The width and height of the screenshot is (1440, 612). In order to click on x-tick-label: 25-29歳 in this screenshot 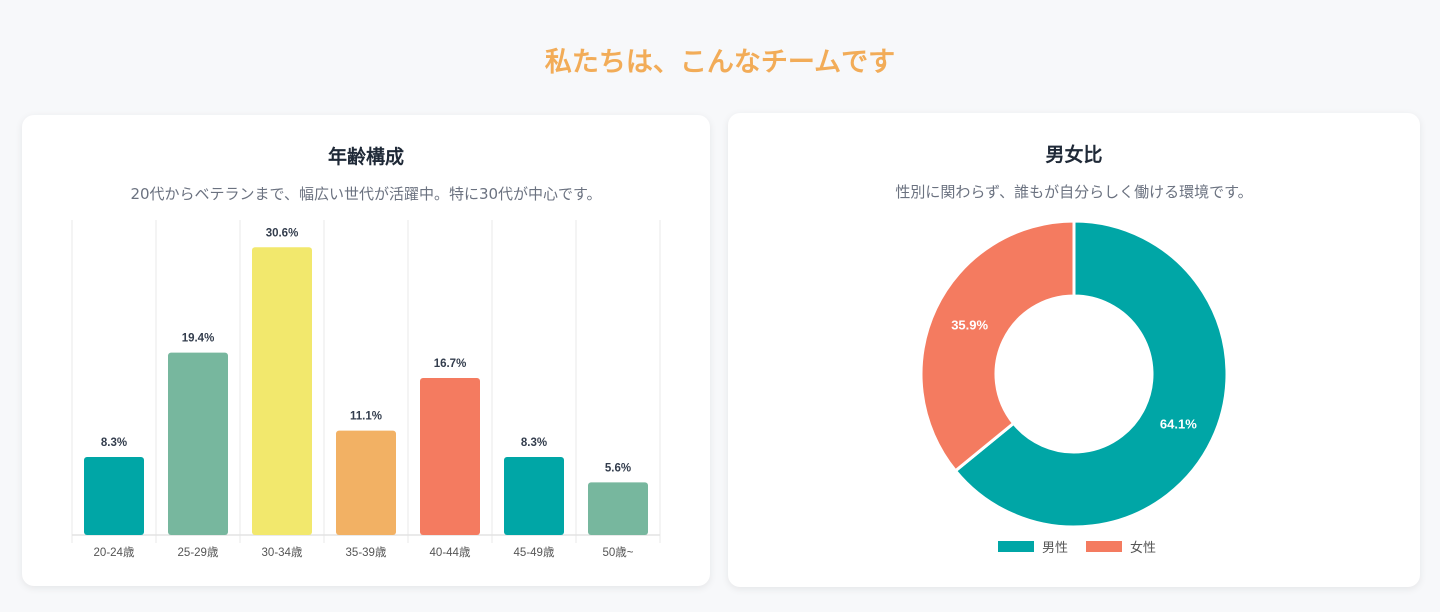, I will do `click(198, 552)`.